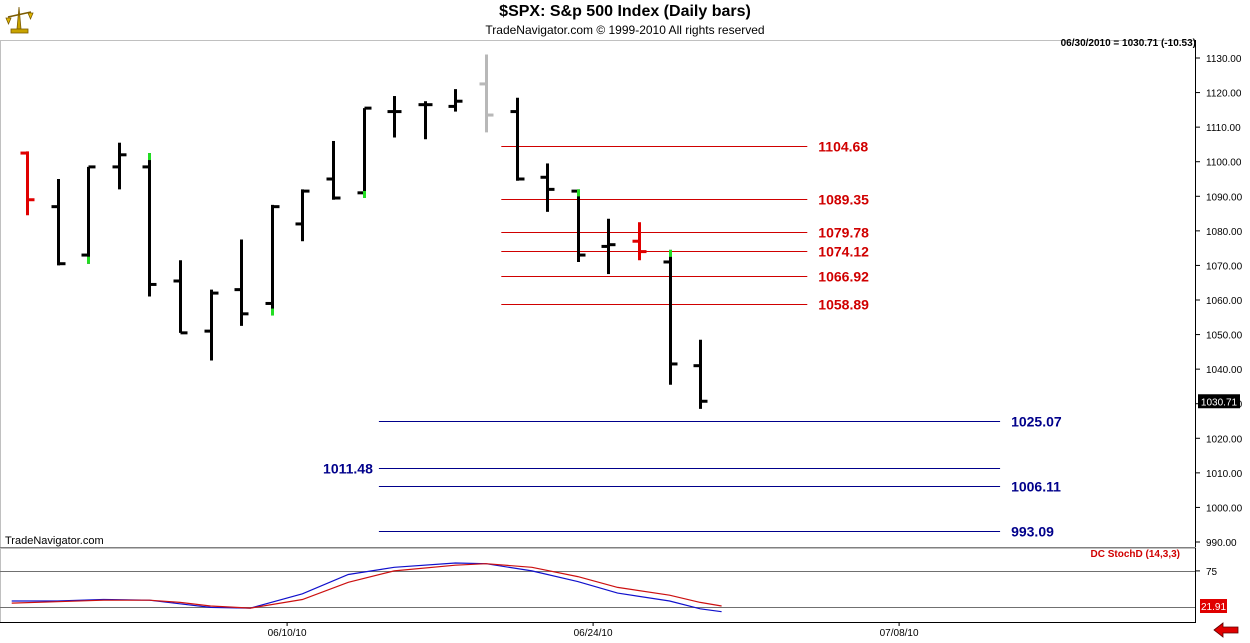  Describe the element at coordinates (843, 147) in the screenshot. I see `level-label: 1104.68` at that location.